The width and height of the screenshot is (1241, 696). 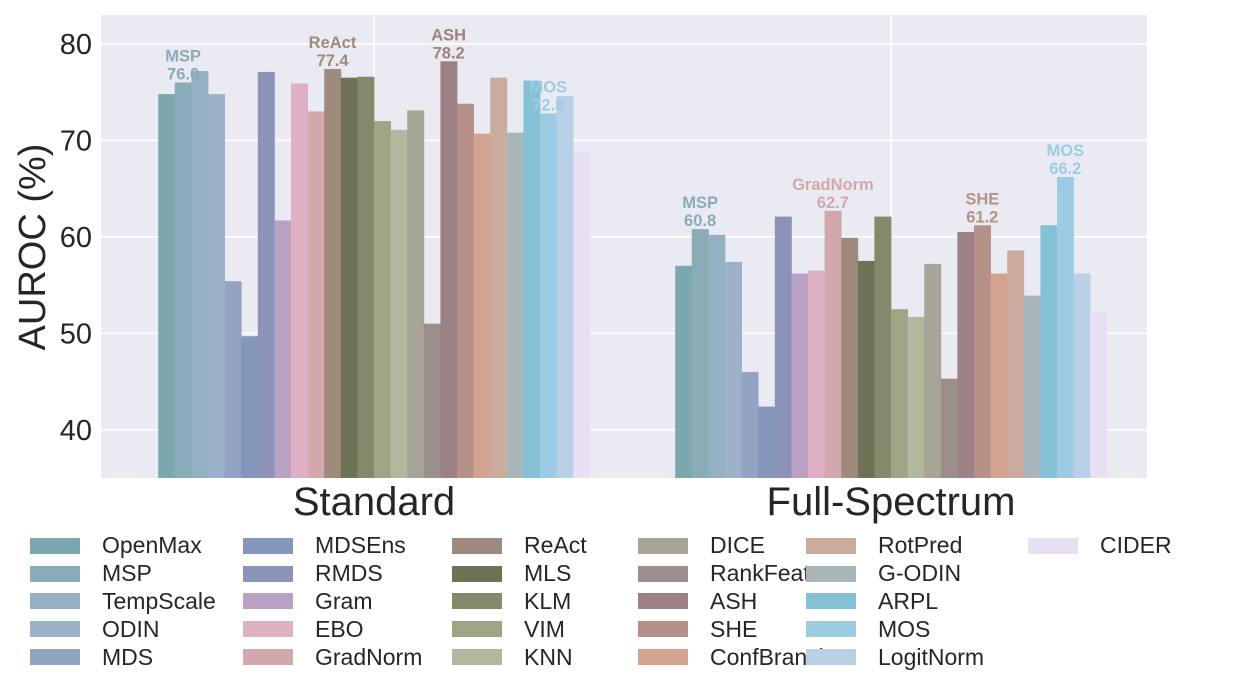 I want to click on annotation-value-msp: 60.8, so click(x=700, y=221).